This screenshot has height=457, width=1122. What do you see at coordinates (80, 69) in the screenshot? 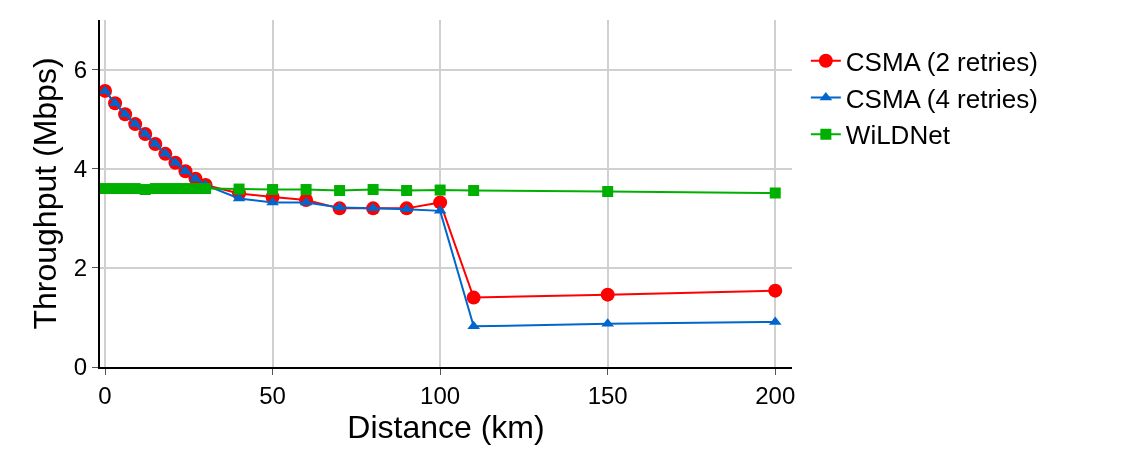
I see `y-tick-label: 6` at bounding box center [80, 69].